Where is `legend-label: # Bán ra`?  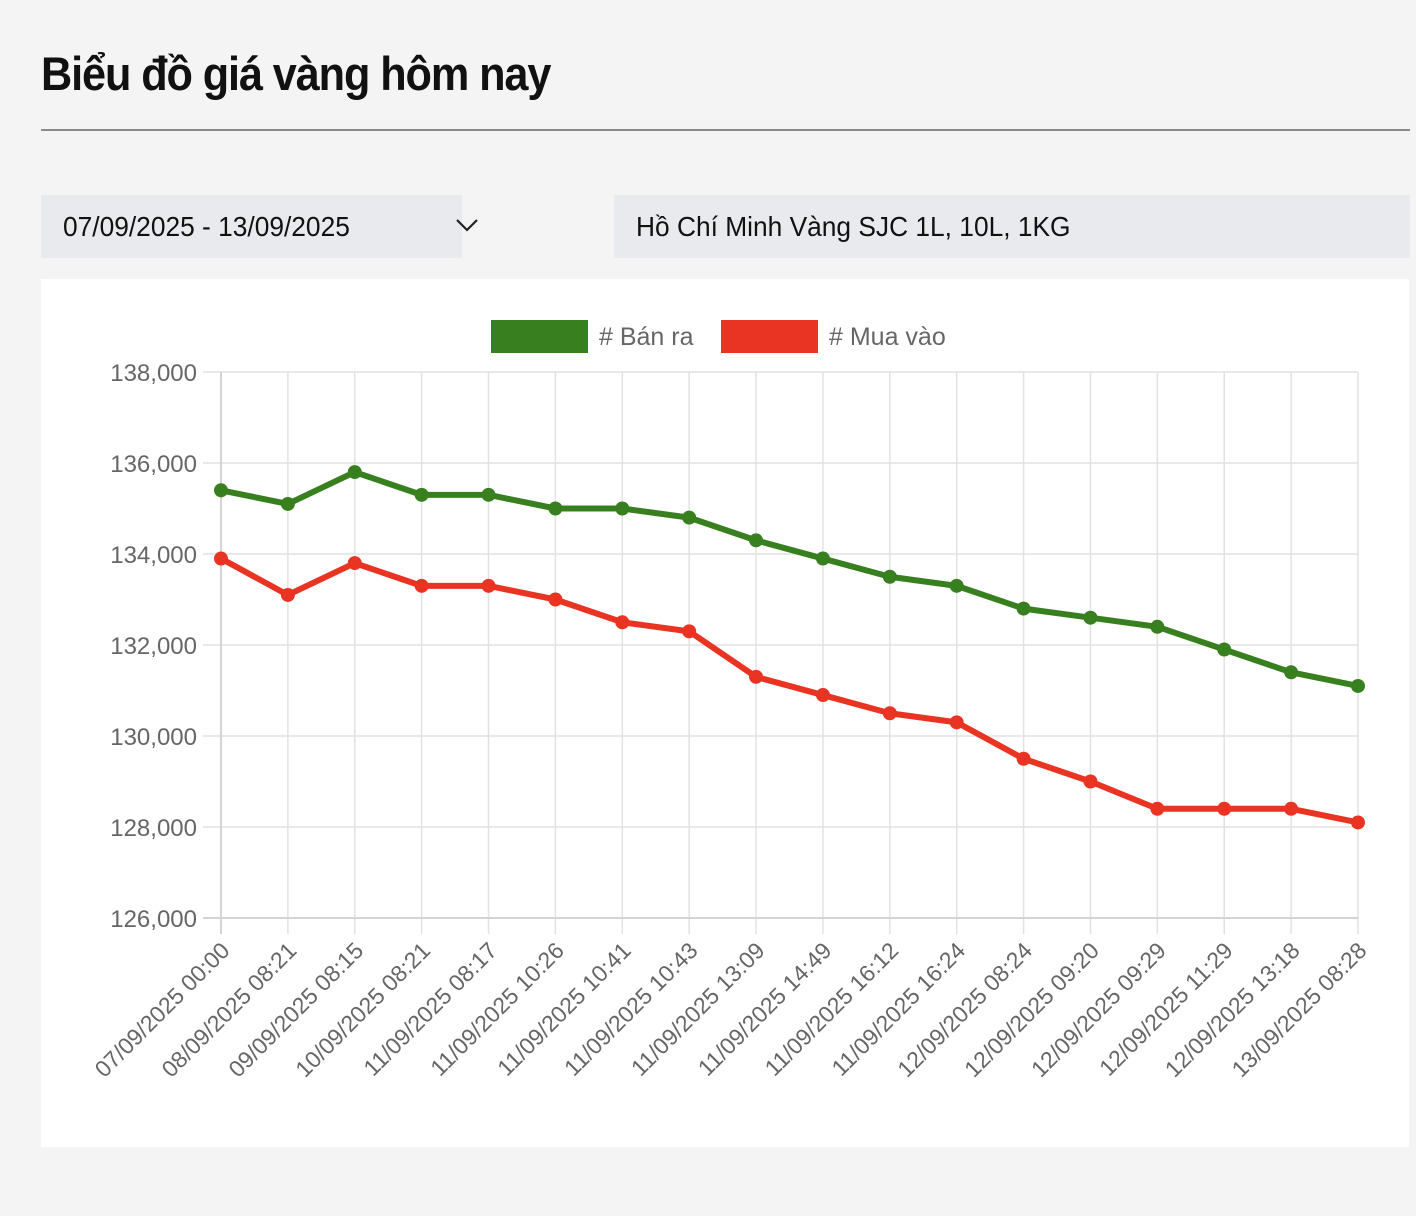
legend-label: # Bán ra is located at coordinates (646, 337).